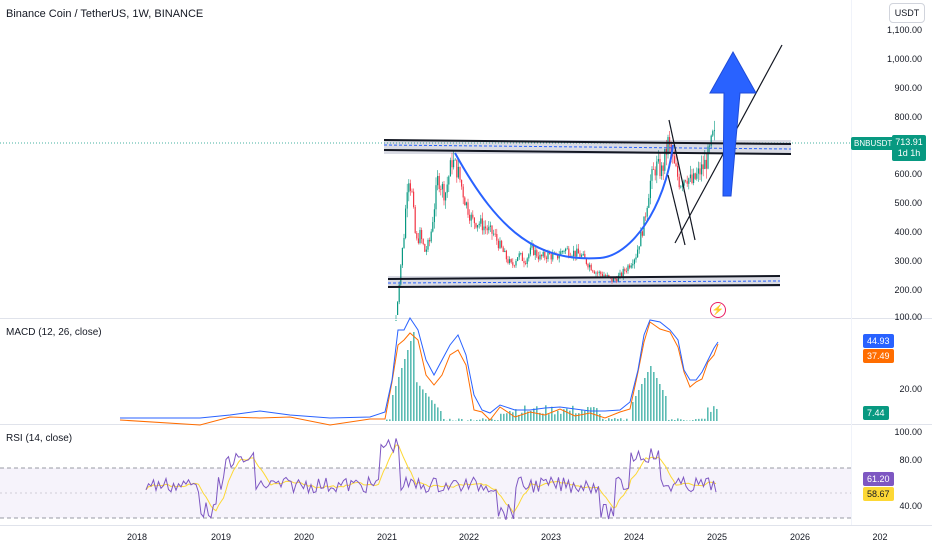 Image resolution: width=932 pixels, height=550 pixels. Describe the element at coordinates (564, 202) in the screenshot. I see `cup-curve` at that location.